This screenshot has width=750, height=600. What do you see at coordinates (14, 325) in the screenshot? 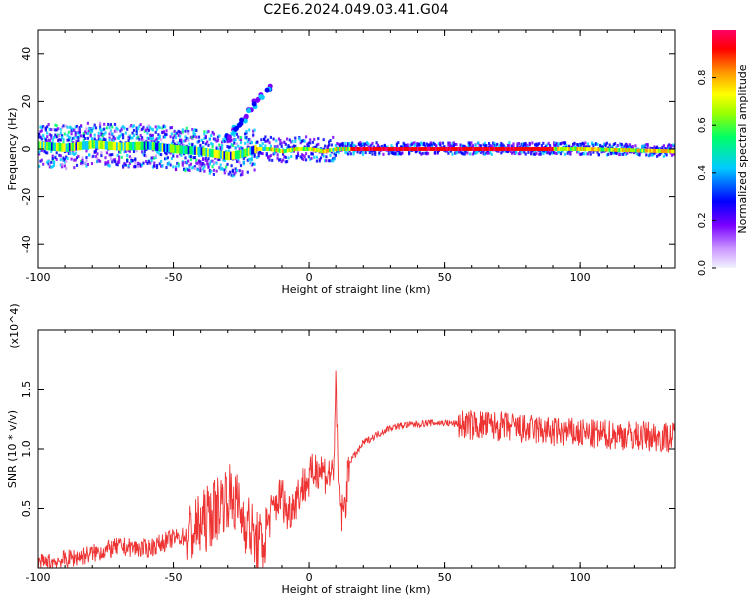
I see `snr-multiplier-label: (x10^4)` at bounding box center [14, 325].